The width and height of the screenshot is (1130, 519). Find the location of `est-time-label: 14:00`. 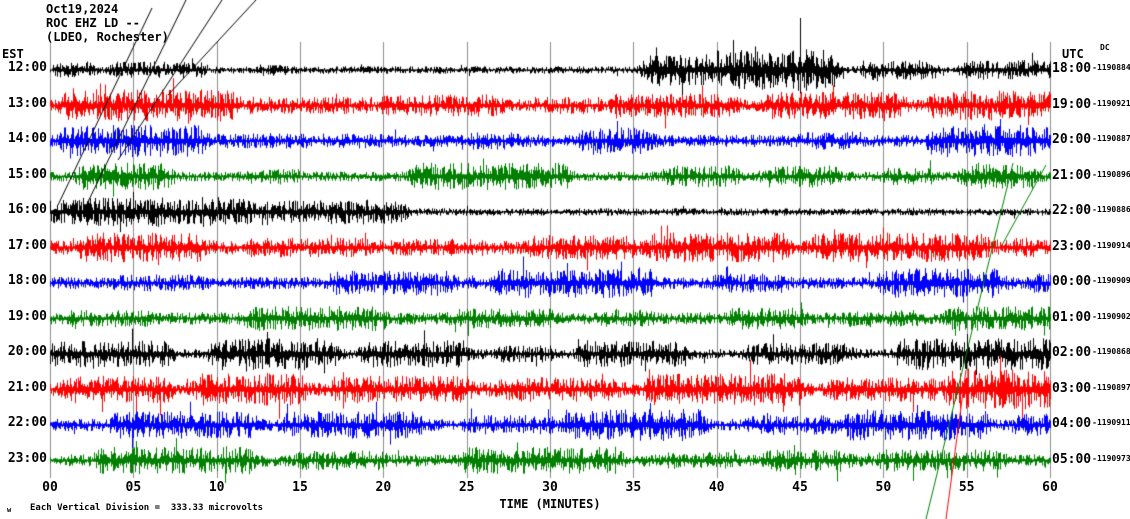

est-time-label: 14:00 is located at coordinates (27, 138).